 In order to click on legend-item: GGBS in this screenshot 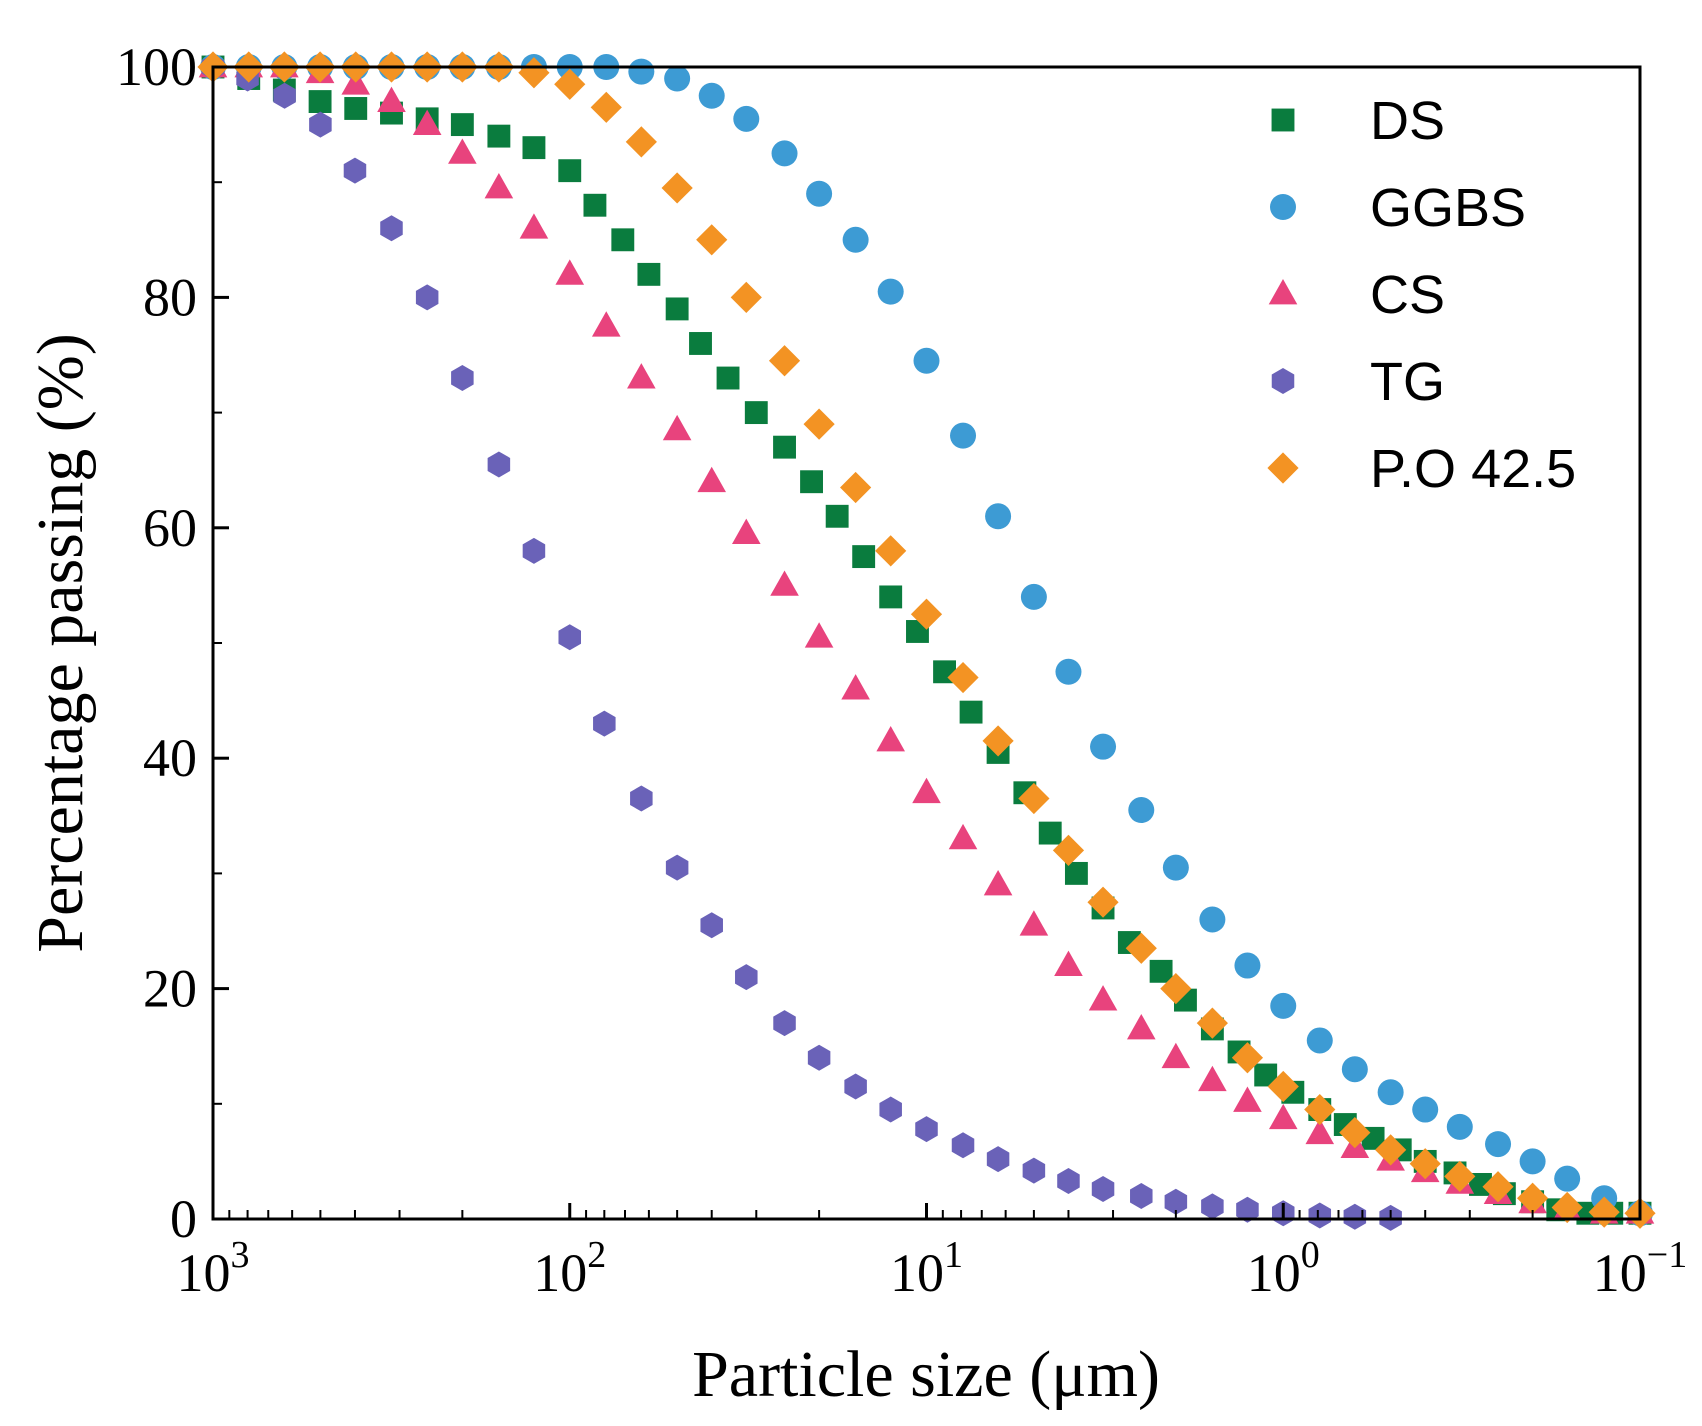, I will do `click(1398, 208)`.